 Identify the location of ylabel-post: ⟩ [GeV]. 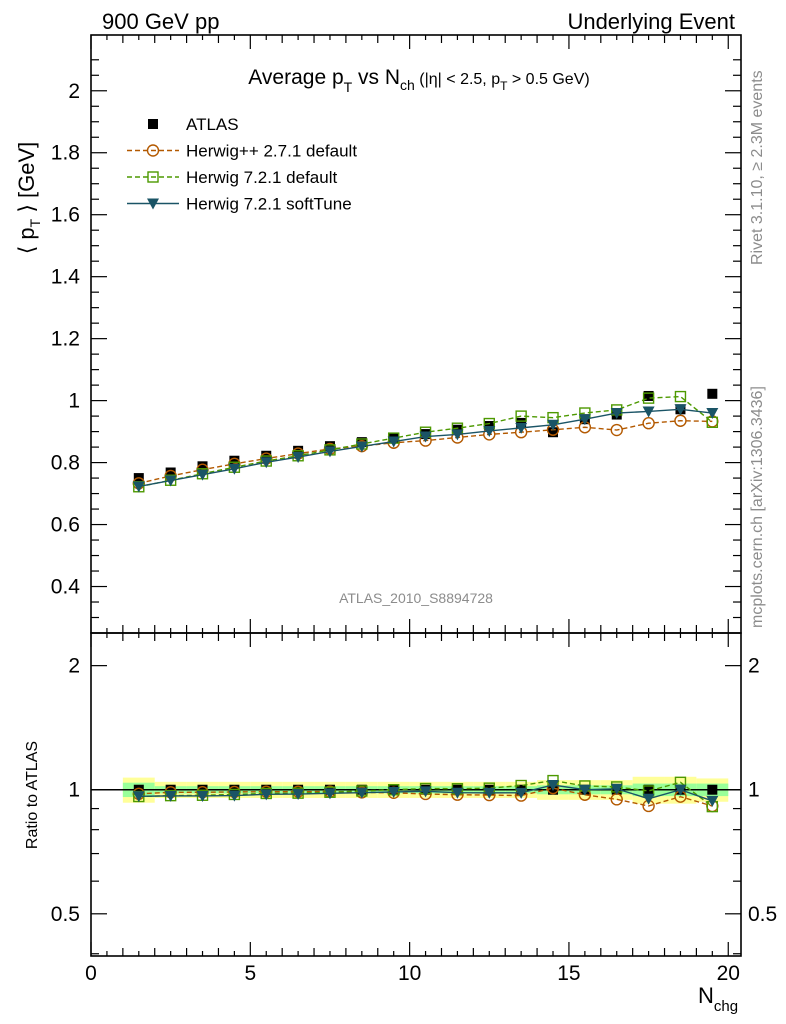
(26, 180).